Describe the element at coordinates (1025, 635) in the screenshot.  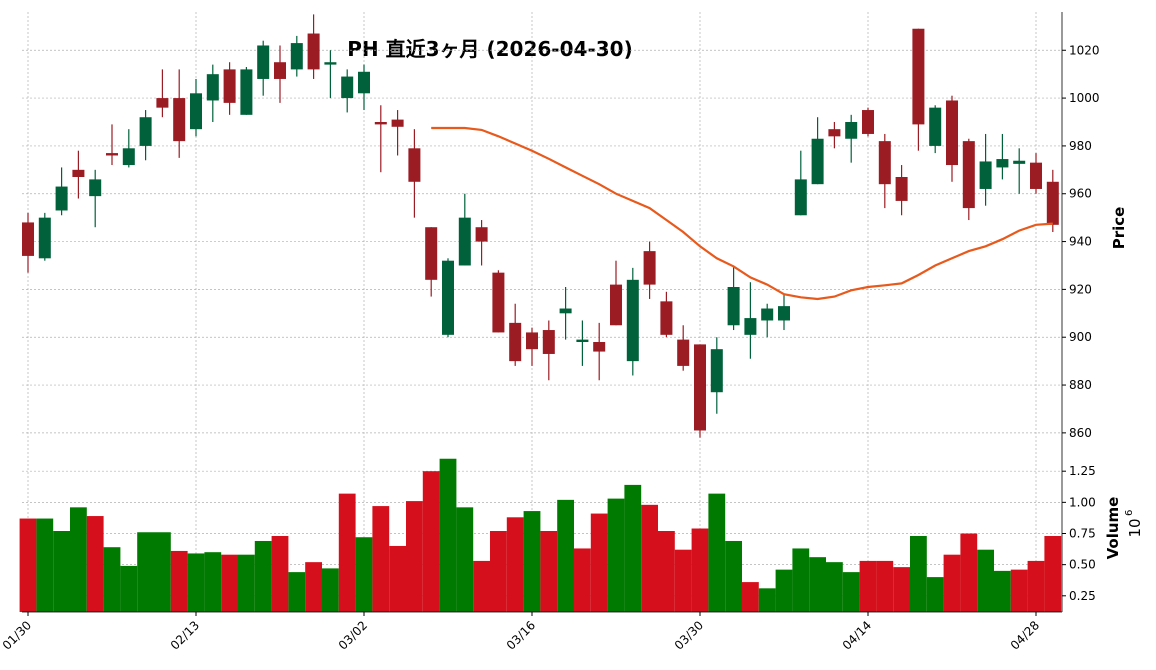
I see `x-tick-label: 04/28` at that location.